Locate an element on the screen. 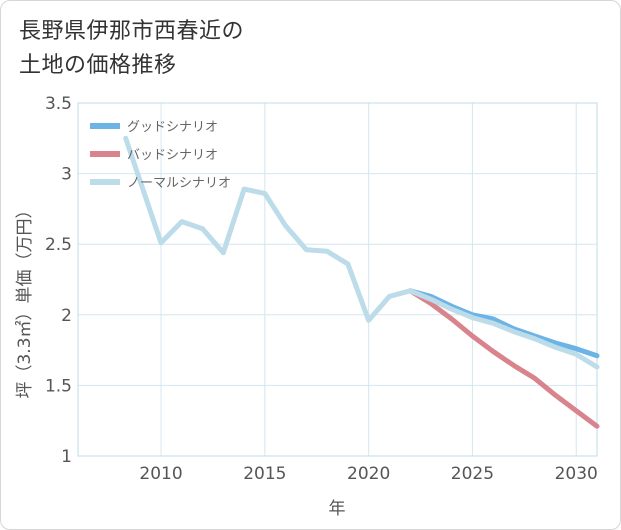 The height and width of the screenshot is (530, 621). x-tick-label: 2030 is located at coordinates (576, 474).